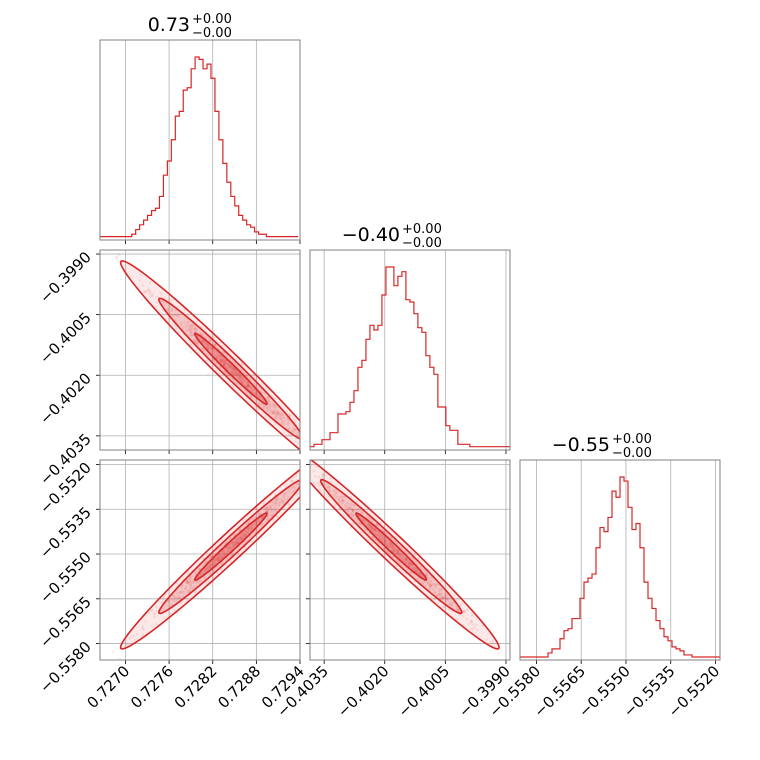 This screenshot has height=760, width=760. Describe the element at coordinates (205, 564) in the screenshot. I see `density-layer` at that location.